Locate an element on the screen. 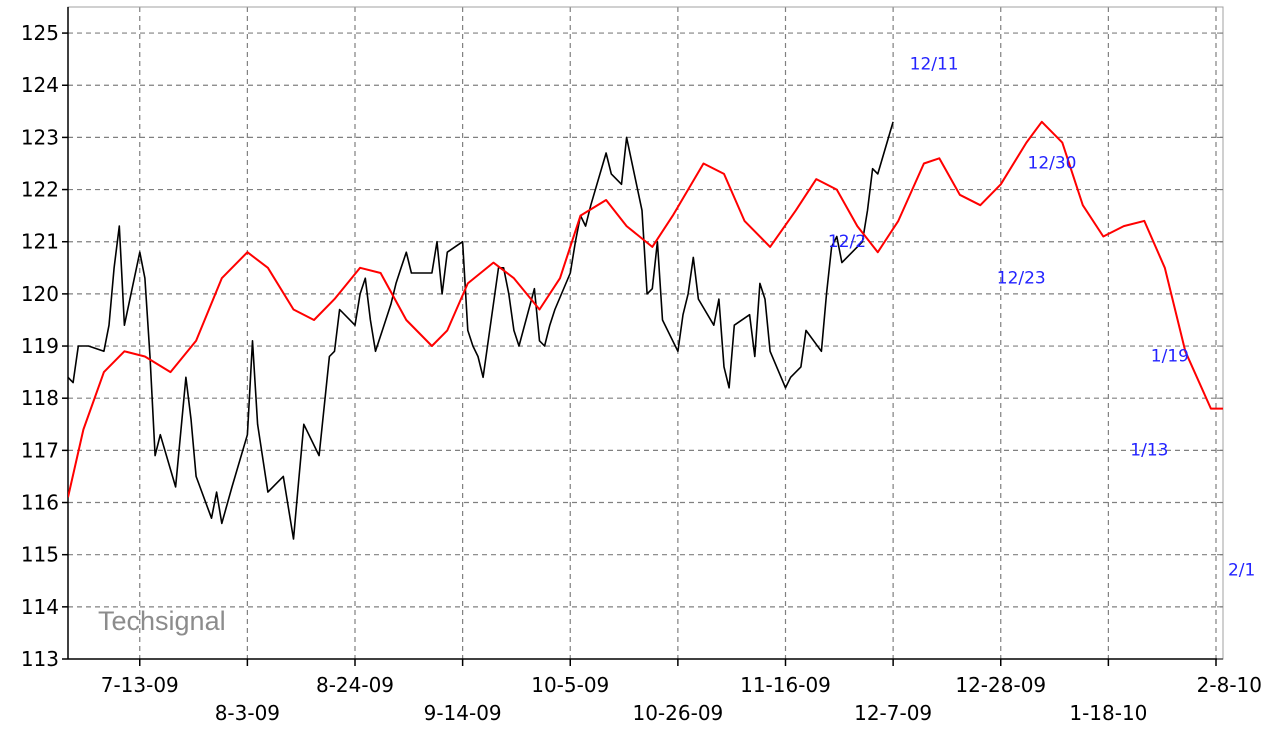  x-tick-label: 7-13-09 is located at coordinates (140, 685).